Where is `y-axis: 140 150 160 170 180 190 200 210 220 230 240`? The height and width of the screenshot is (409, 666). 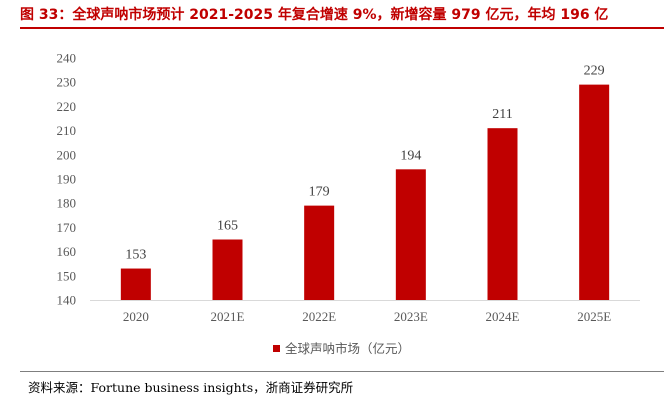
y-axis: 140 150 160 170 180 190 200 210 220 230 240 is located at coordinates (67, 179).